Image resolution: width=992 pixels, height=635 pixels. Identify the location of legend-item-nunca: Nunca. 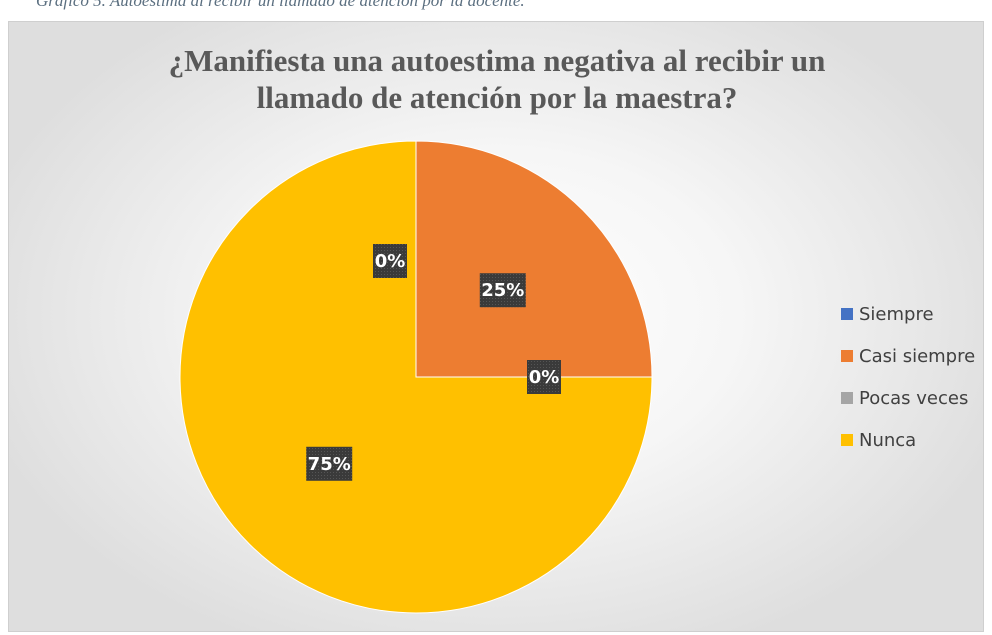
(912, 440).